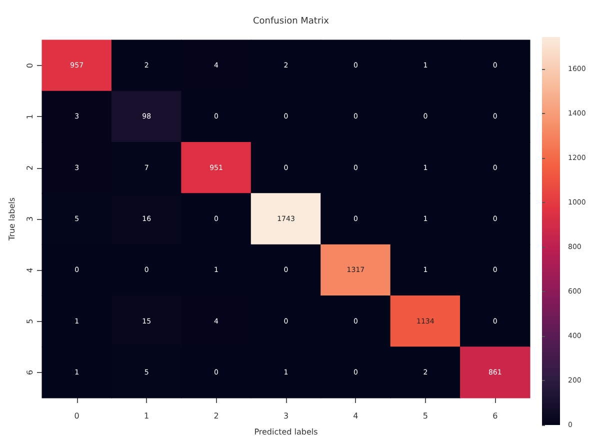 The image size is (601, 441). I want to click on x-tick-label: 1, so click(147, 416).